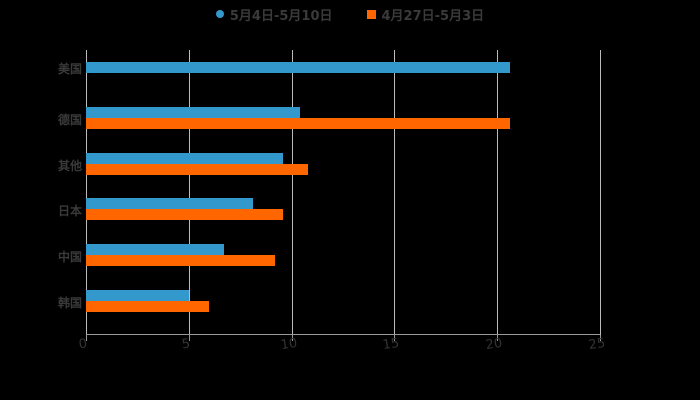  What do you see at coordinates (281, 16) in the screenshot?
I see `legend-label: 5月4日-5月10日` at bounding box center [281, 16].